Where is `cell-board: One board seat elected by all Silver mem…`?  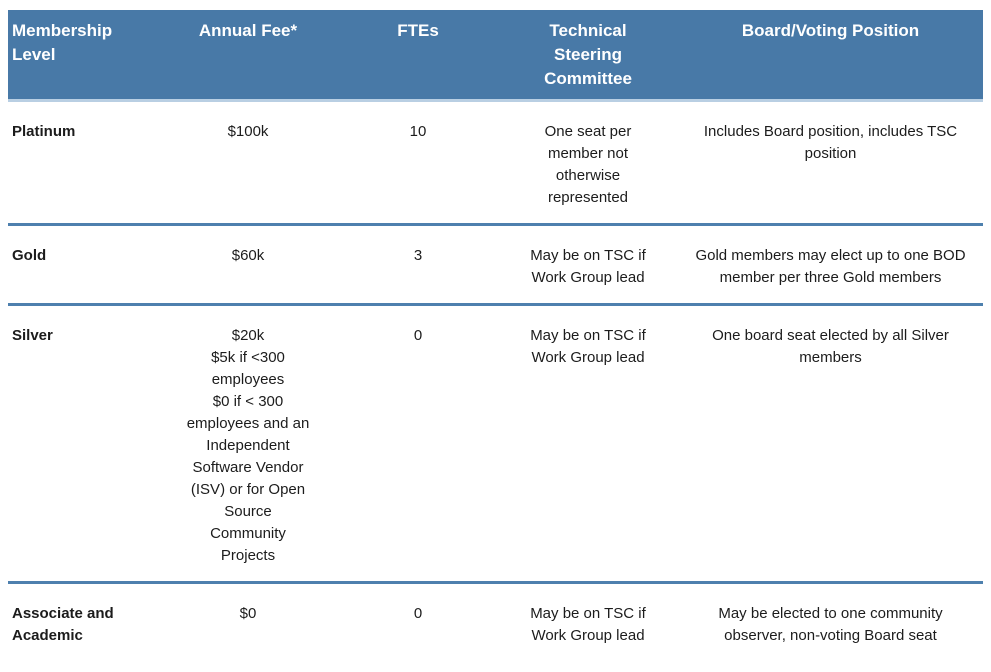
cell-board: One board seat elected by all Silver mem… is located at coordinates (830, 443).